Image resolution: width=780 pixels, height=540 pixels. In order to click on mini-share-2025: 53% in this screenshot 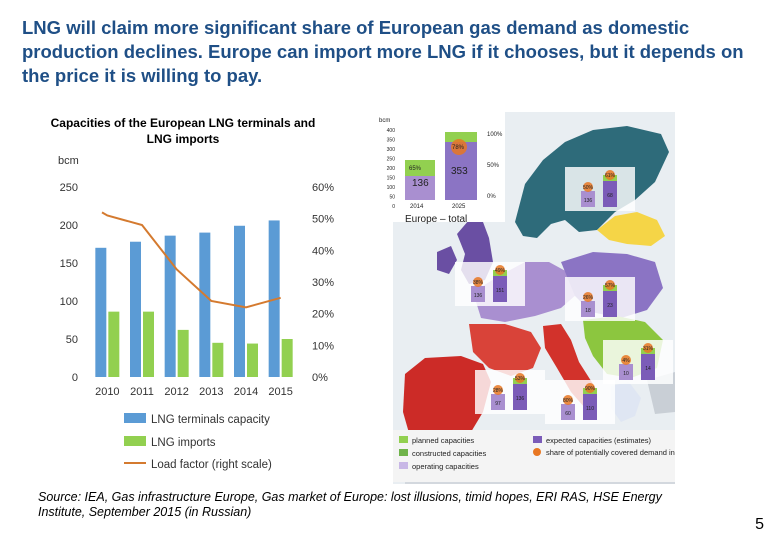, I will do `click(520, 379)`.